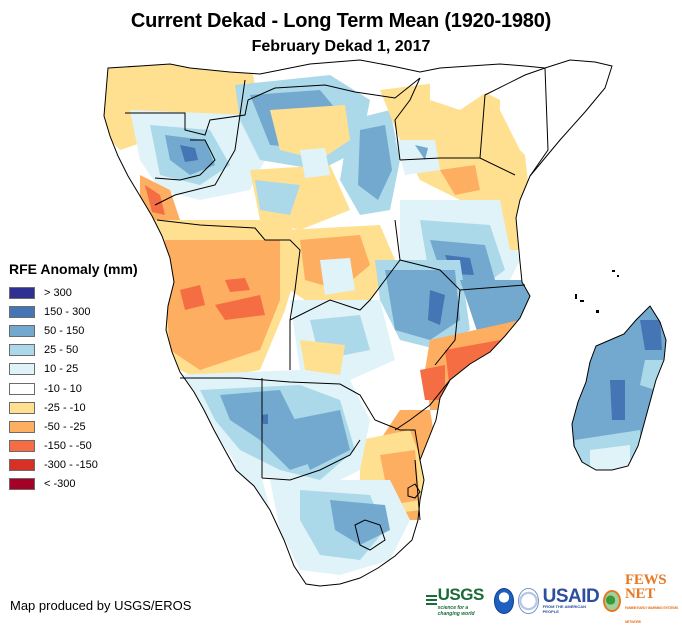 The width and height of the screenshot is (682, 629). What do you see at coordinates (65, 426) in the screenshot?
I see `legend-label: -50 - -25` at bounding box center [65, 426].